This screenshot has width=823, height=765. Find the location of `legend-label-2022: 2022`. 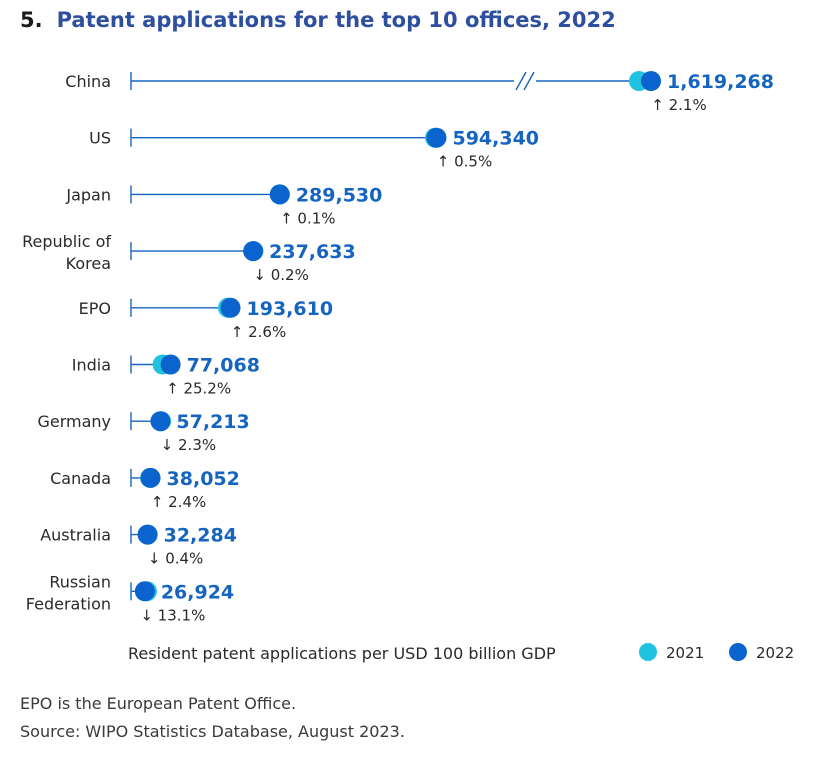

legend-label-2022: 2022 is located at coordinates (775, 653).